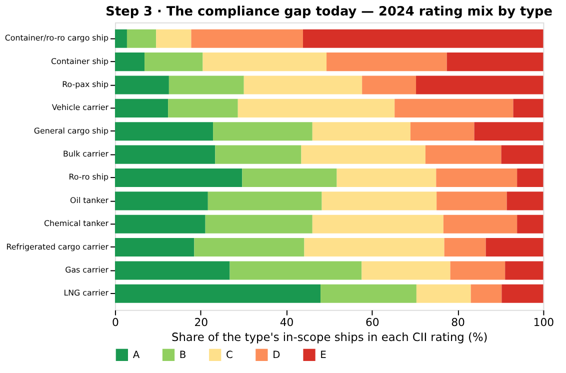  I want to click on x-tick-label: 0, so click(116, 323).